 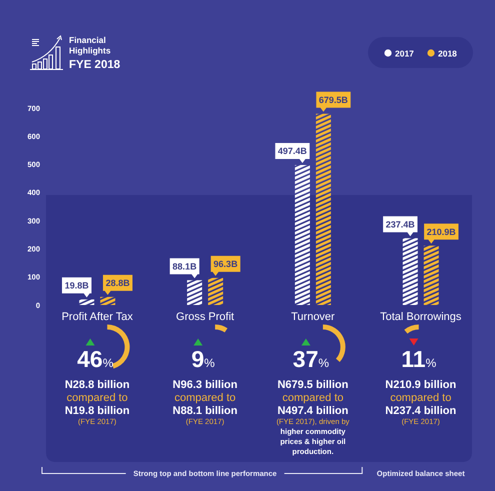 What do you see at coordinates (404, 53) in the screenshot?
I see `legend-label: 2017` at bounding box center [404, 53].